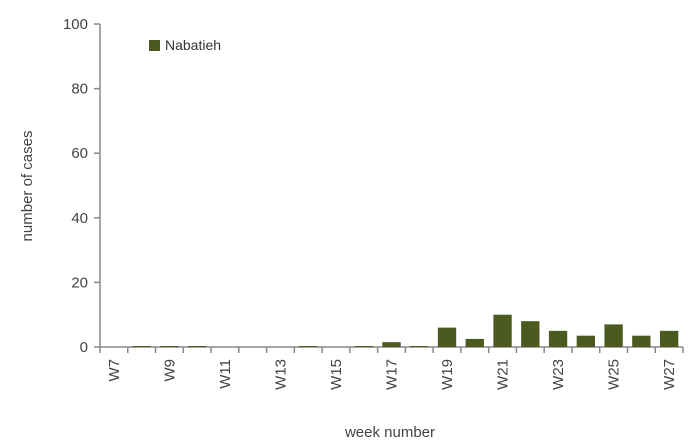 The height and width of the screenshot is (442, 699). Describe the element at coordinates (405, 331) in the screenshot. I see `bars` at that location.